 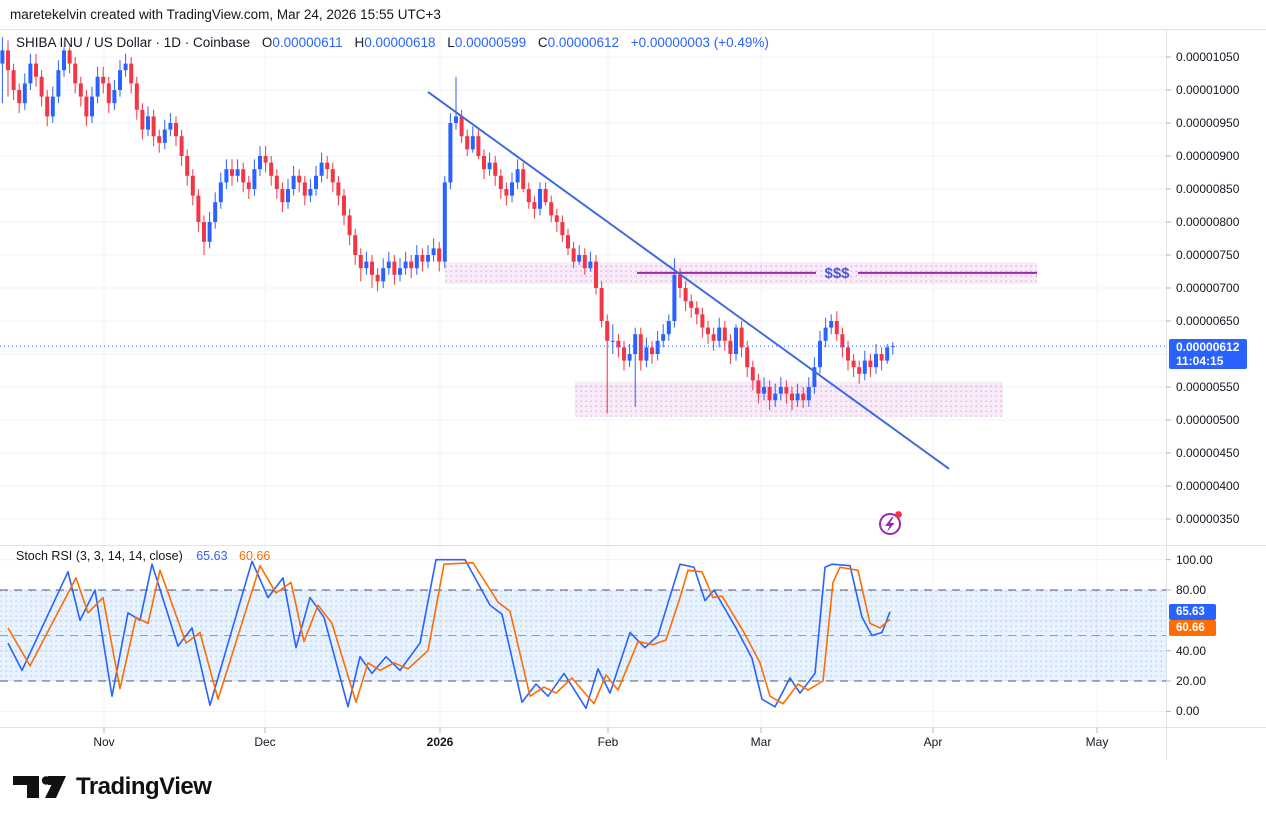 I want to click on price-axis-label: 0.00000350, so click(x=1208, y=519).